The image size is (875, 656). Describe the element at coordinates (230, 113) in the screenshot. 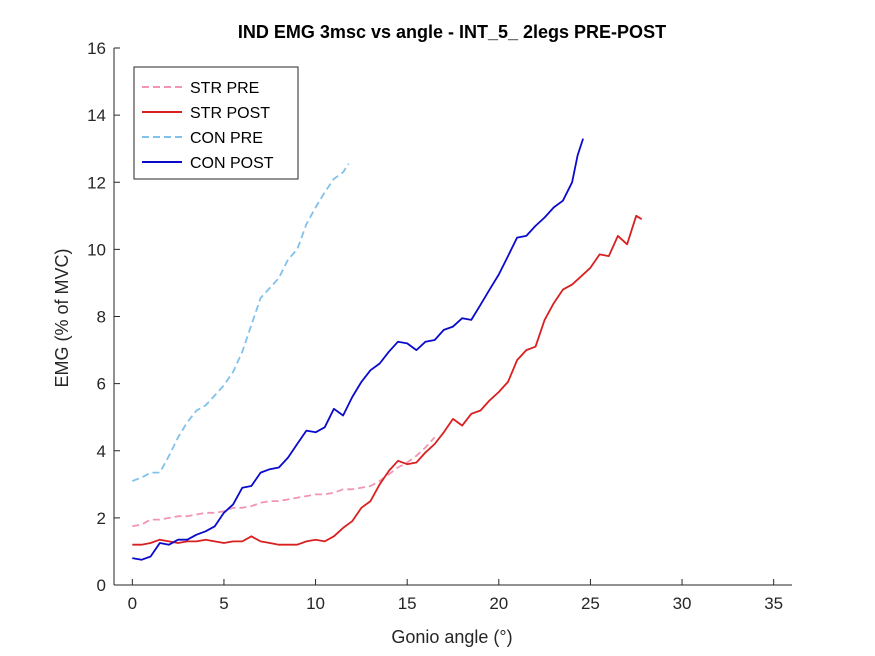

I see `legend-label-str-post: STR POST` at that location.